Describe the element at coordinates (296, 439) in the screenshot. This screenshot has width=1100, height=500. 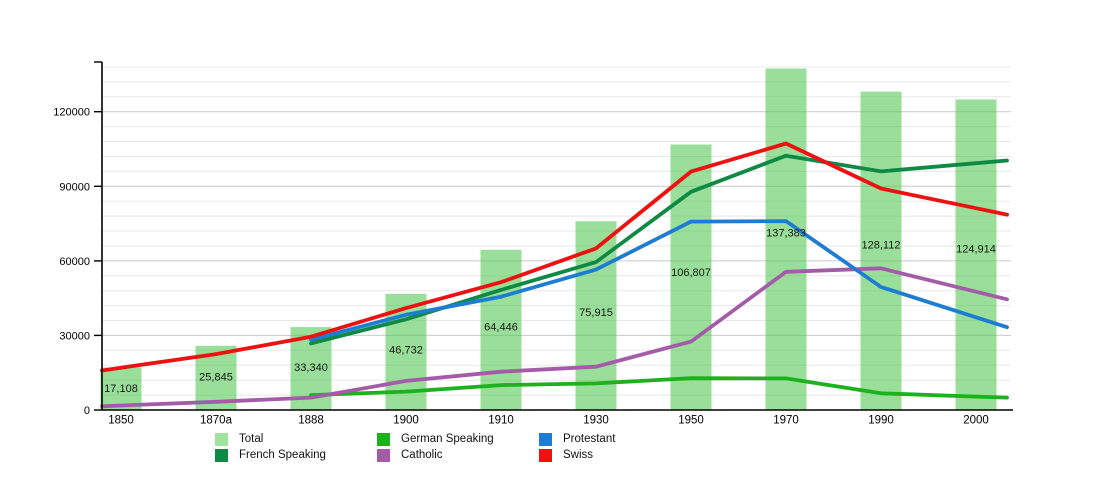
I see `legend-item-total: Total` at that location.